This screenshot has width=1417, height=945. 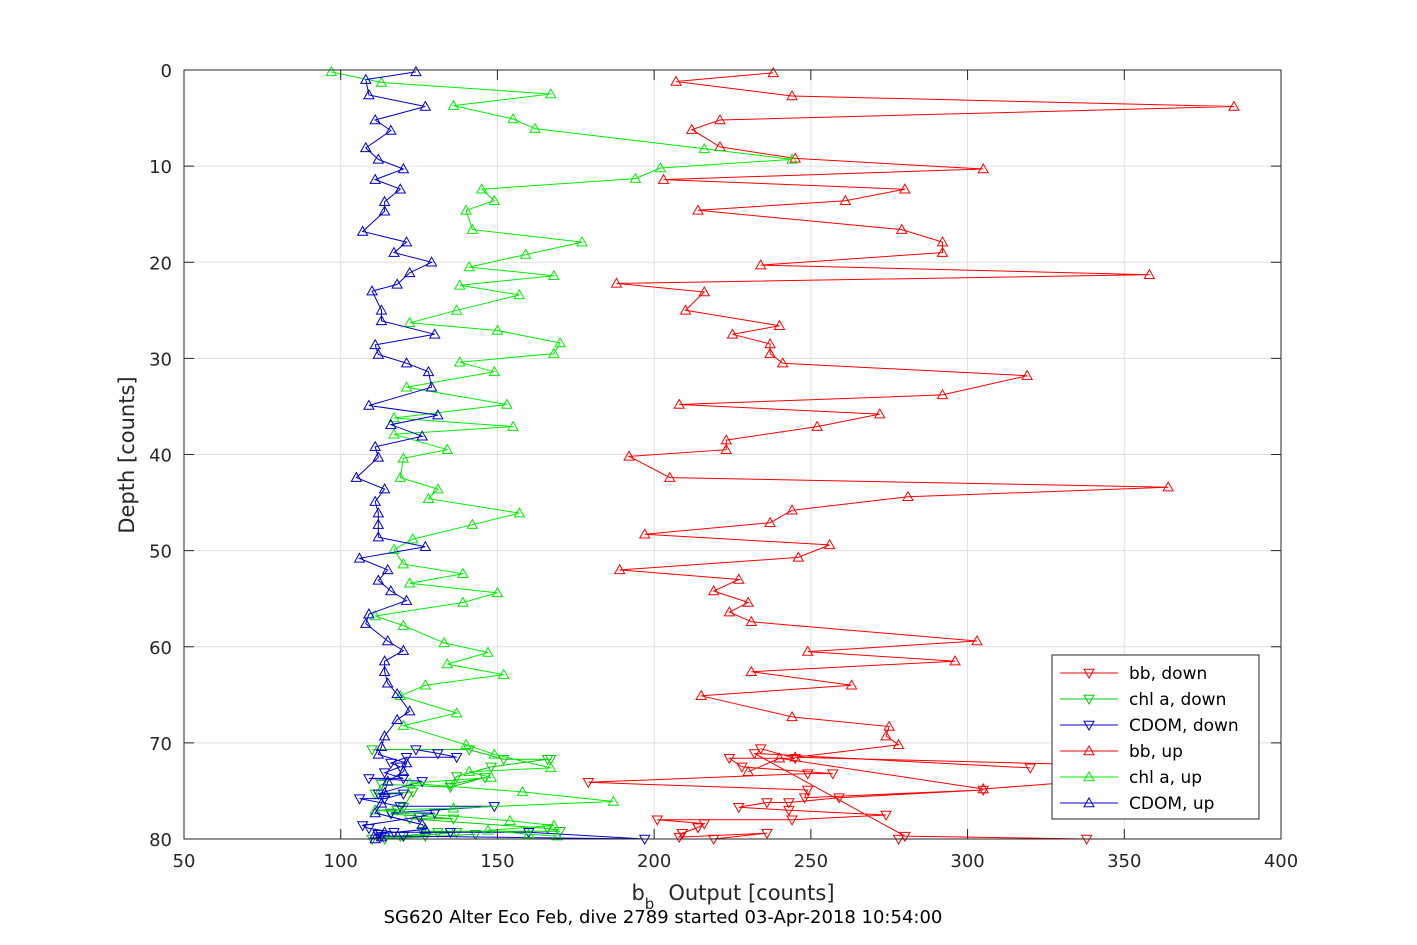 I want to click on y-tick-label: 50, so click(x=160, y=552).